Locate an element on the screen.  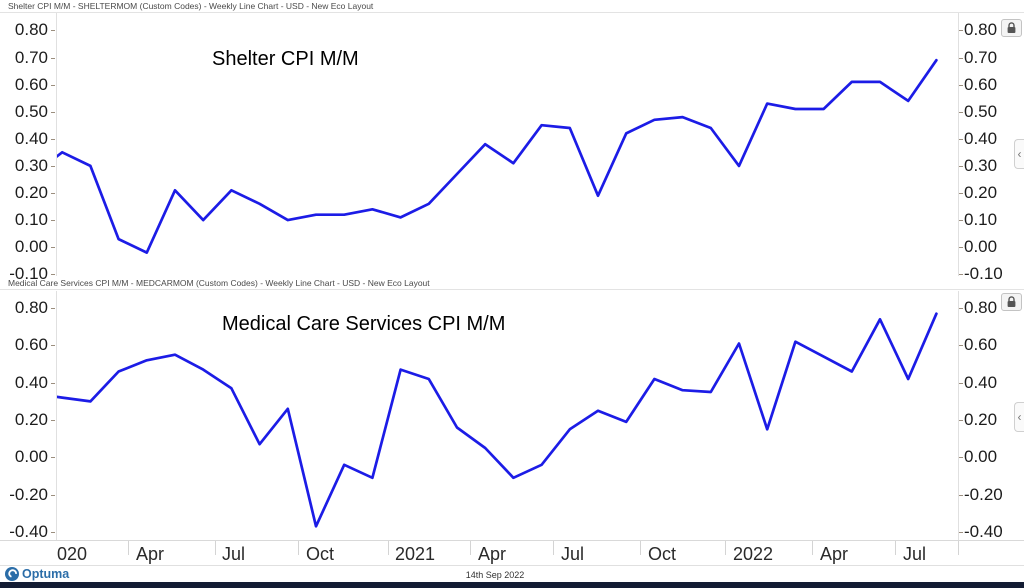
y-axis-label-left: 0.30 is located at coordinates (31, 165).